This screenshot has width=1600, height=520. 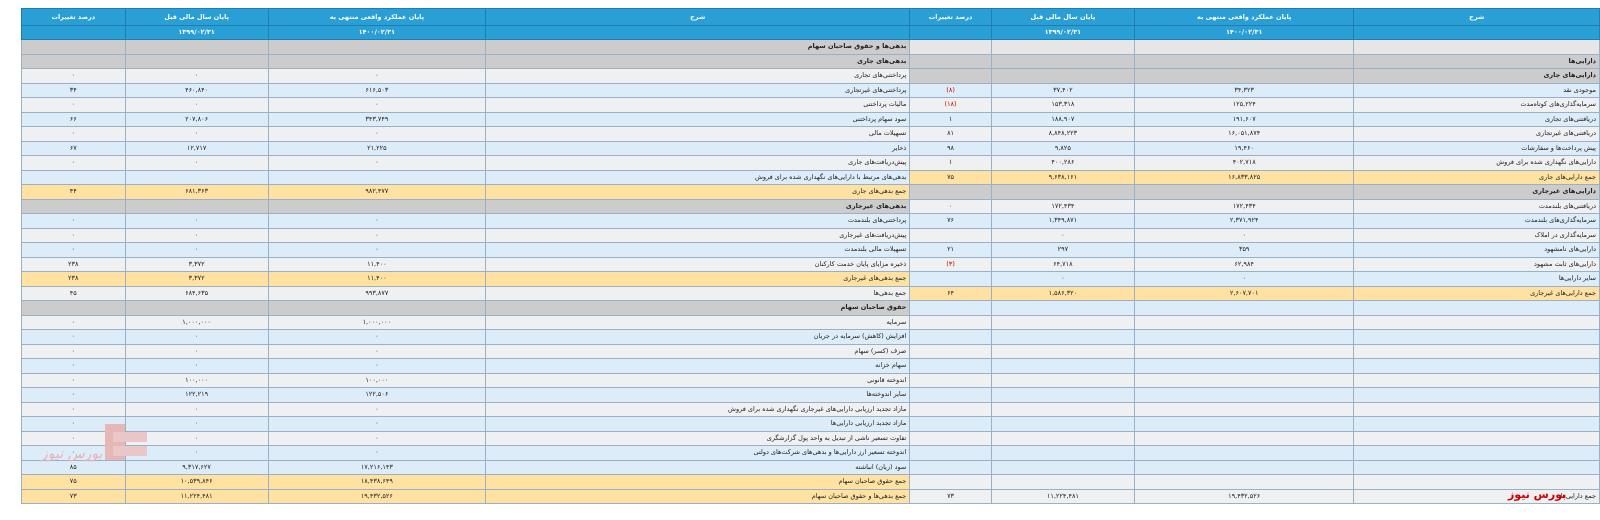 I want to click on table-row: دارایی‌های جاری پرداختنی‌های تجاری ۰ ۰ ۰, so click(x=810, y=76).